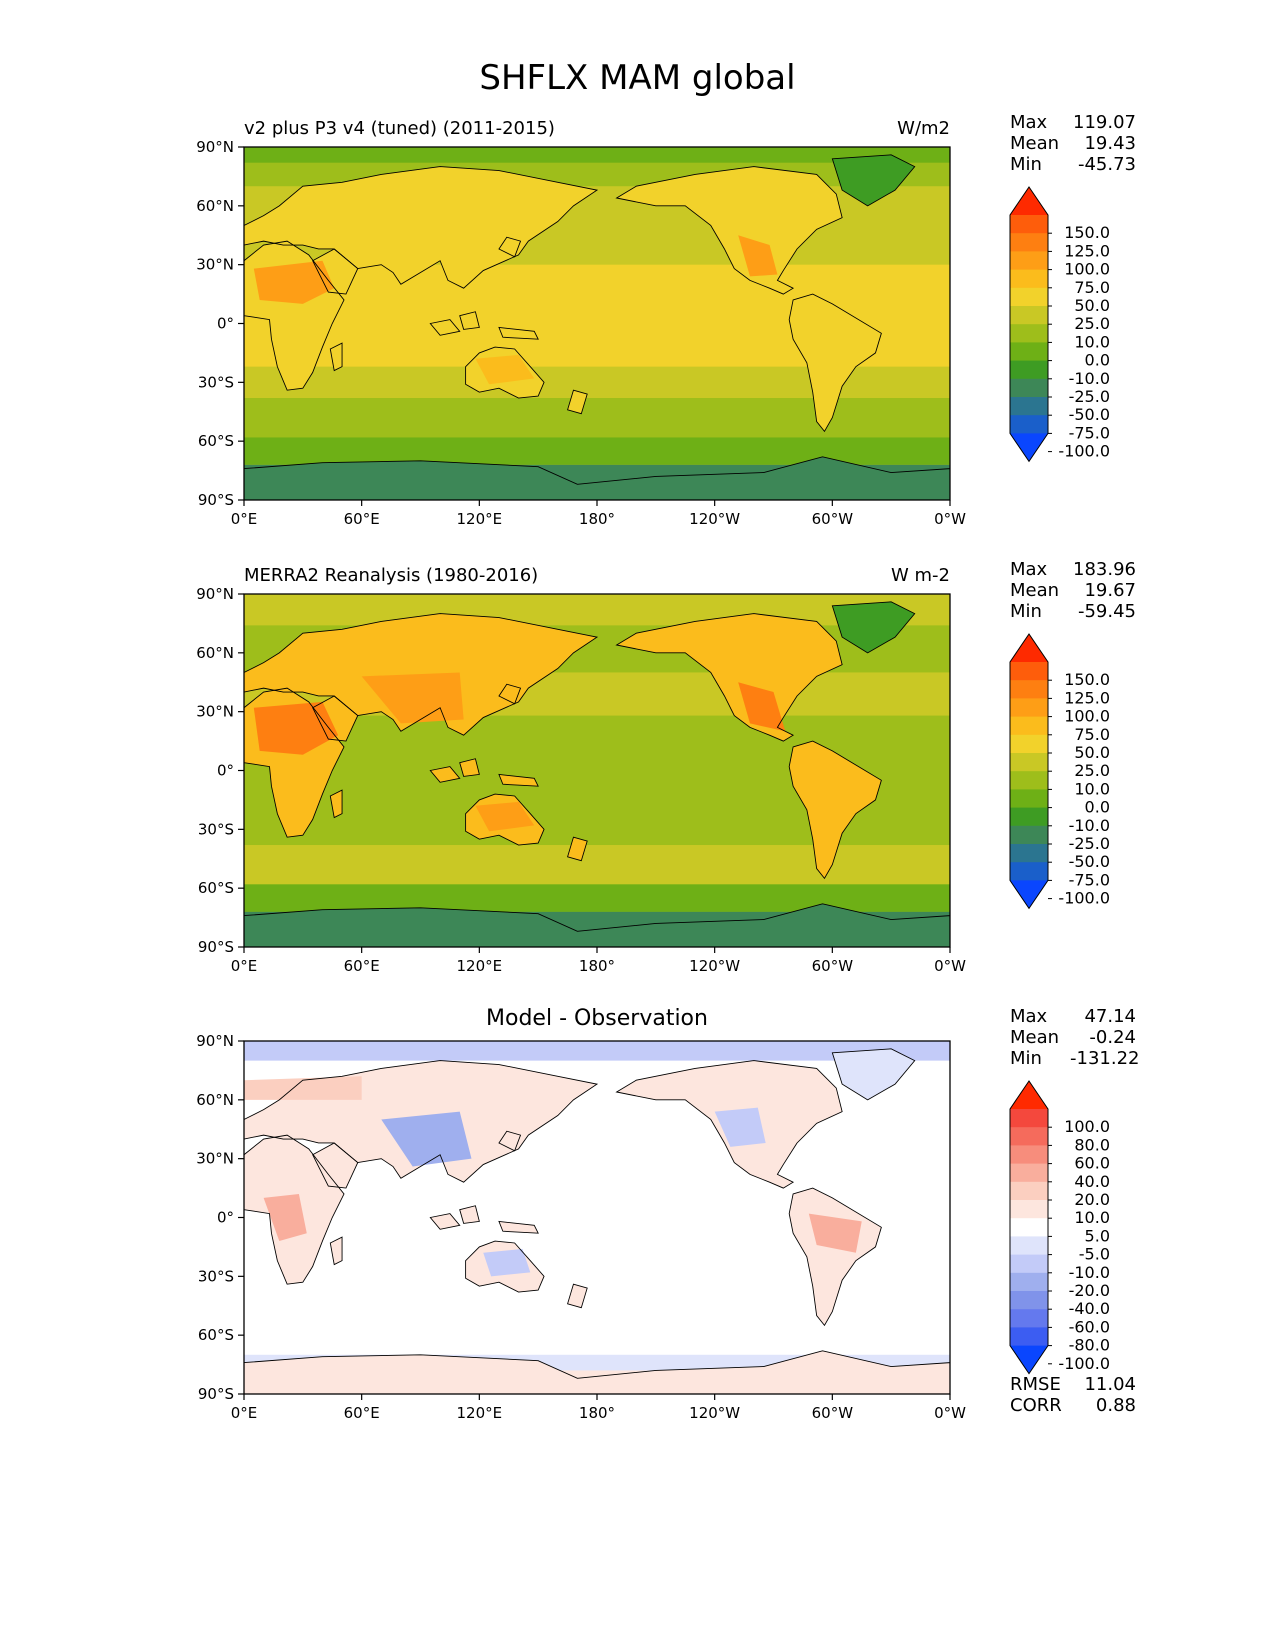 Image resolution: width=1275 pixels, height=1650 pixels. What do you see at coordinates (1089, 1326) in the screenshot?
I see `colorbar-level-label: -60.0` at bounding box center [1089, 1326].